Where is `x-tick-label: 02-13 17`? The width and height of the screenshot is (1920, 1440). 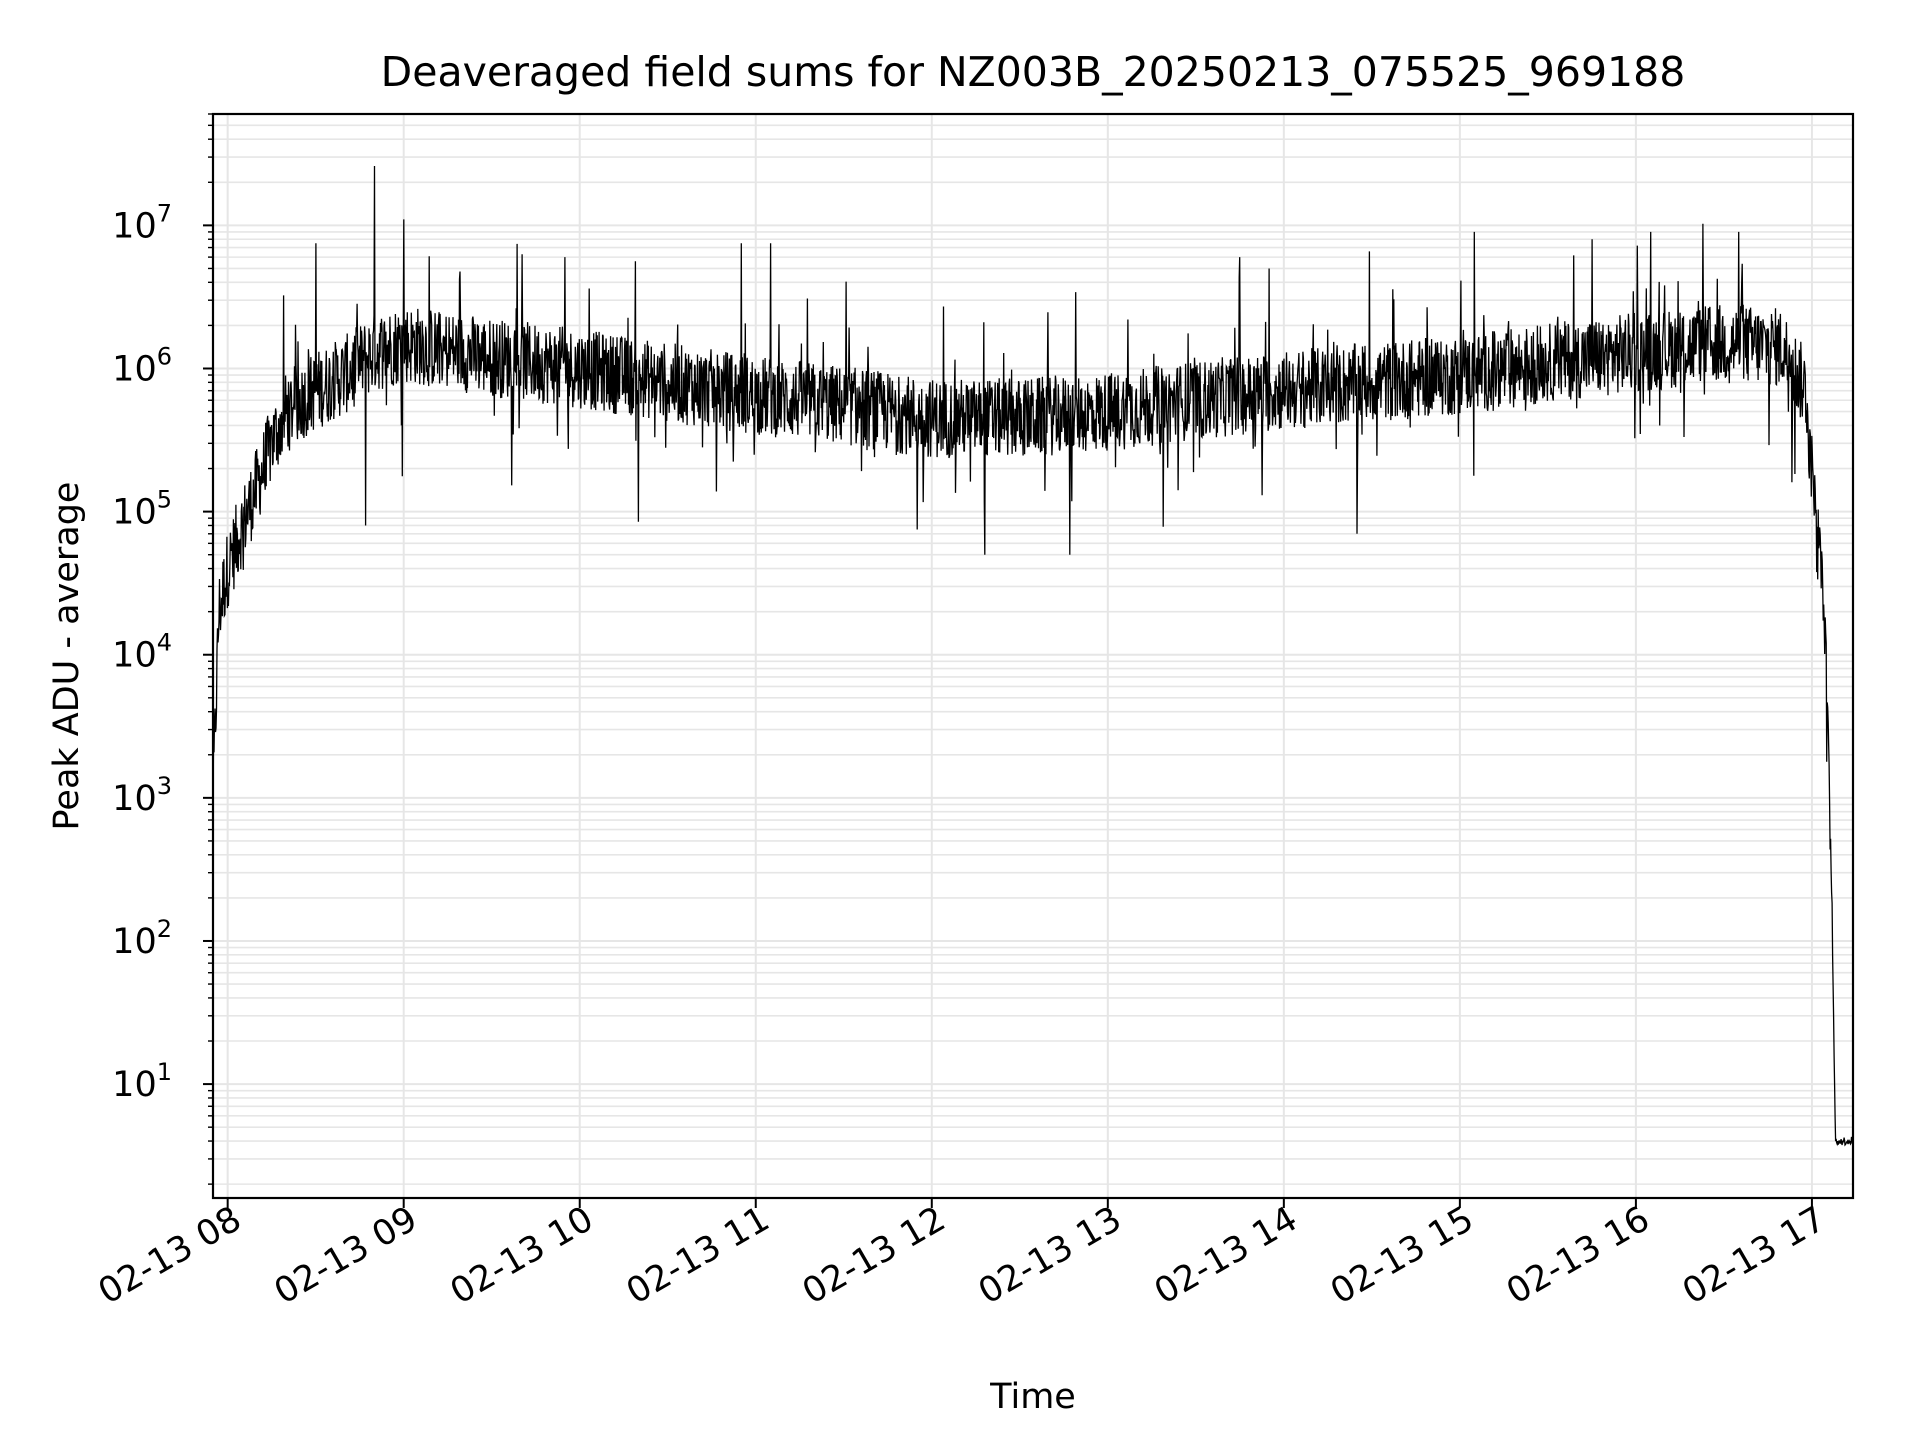 x-tick-label: 02-13 17 is located at coordinates (1754, 1255).